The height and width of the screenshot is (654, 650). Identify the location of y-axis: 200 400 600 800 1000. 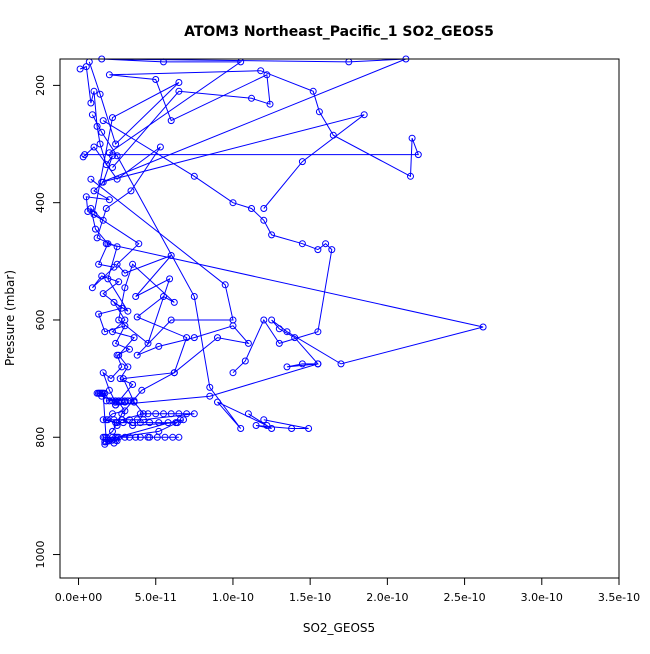
(47, 322).